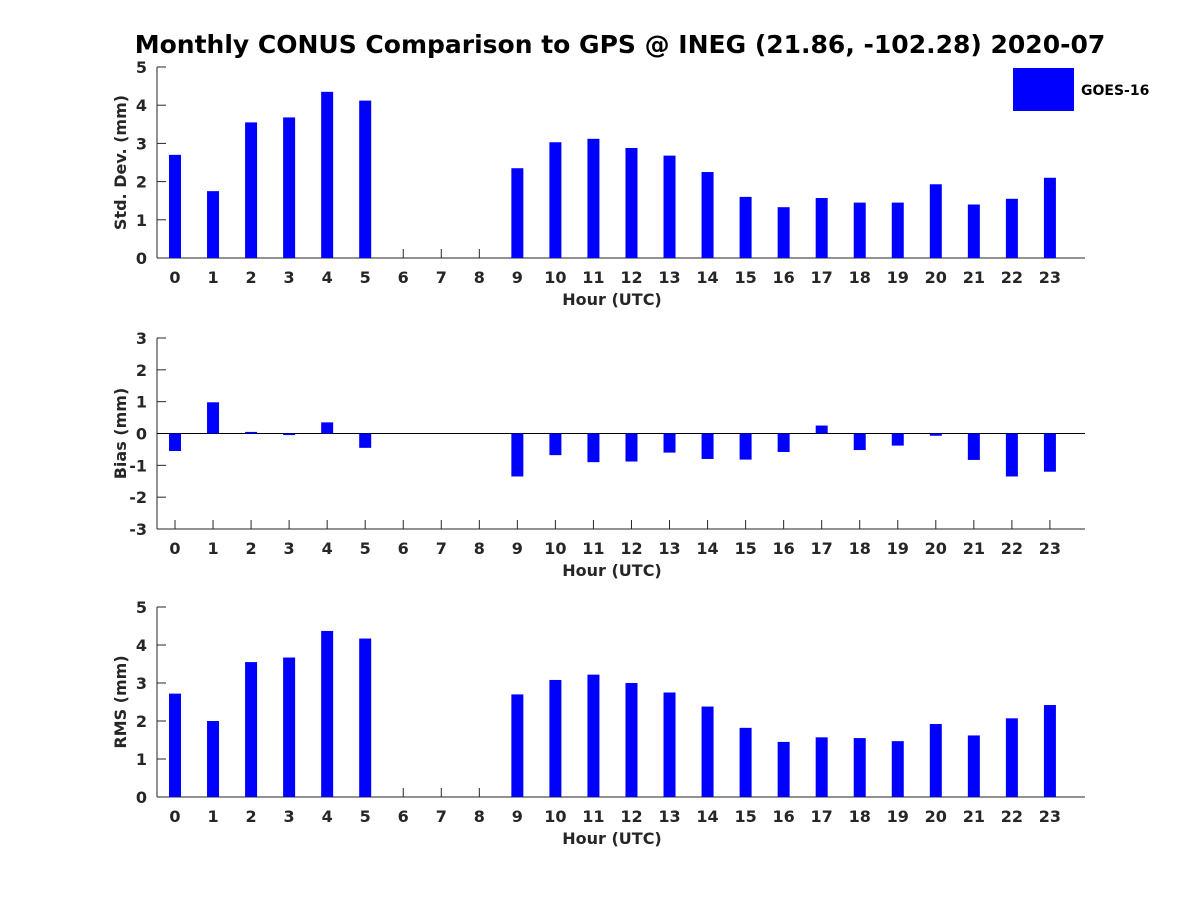 This screenshot has width=1200, height=900. Describe the element at coordinates (1012, 816) in the screenshot. I see `panel3-x-tick-label: 22` at that location.